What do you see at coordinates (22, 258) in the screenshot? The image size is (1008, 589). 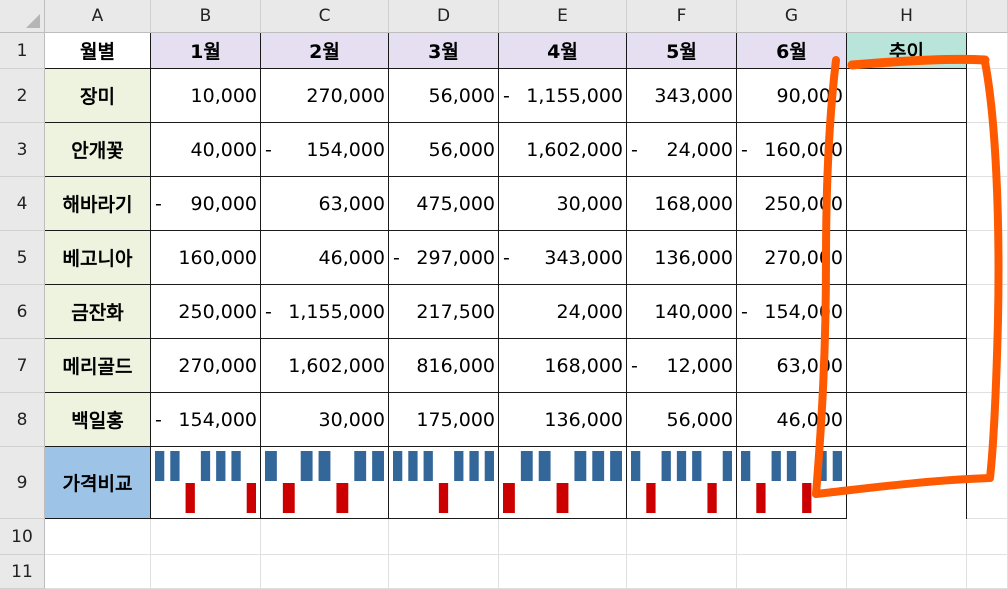 I see `row-header-5: 5` at bounding box center [22, 258].